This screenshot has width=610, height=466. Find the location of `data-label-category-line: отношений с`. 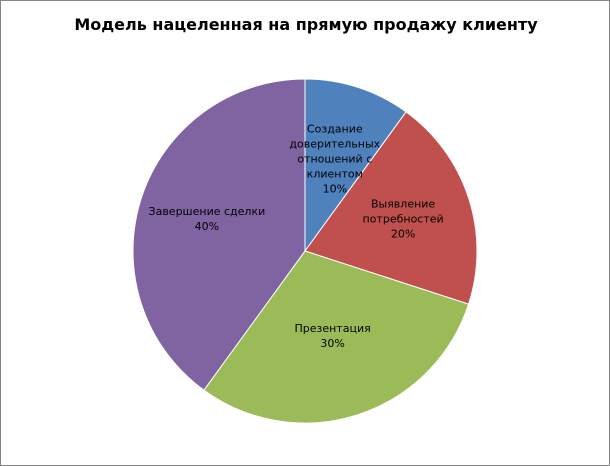

data-label-category-line: отношений с is located at coordinates (335, 159).